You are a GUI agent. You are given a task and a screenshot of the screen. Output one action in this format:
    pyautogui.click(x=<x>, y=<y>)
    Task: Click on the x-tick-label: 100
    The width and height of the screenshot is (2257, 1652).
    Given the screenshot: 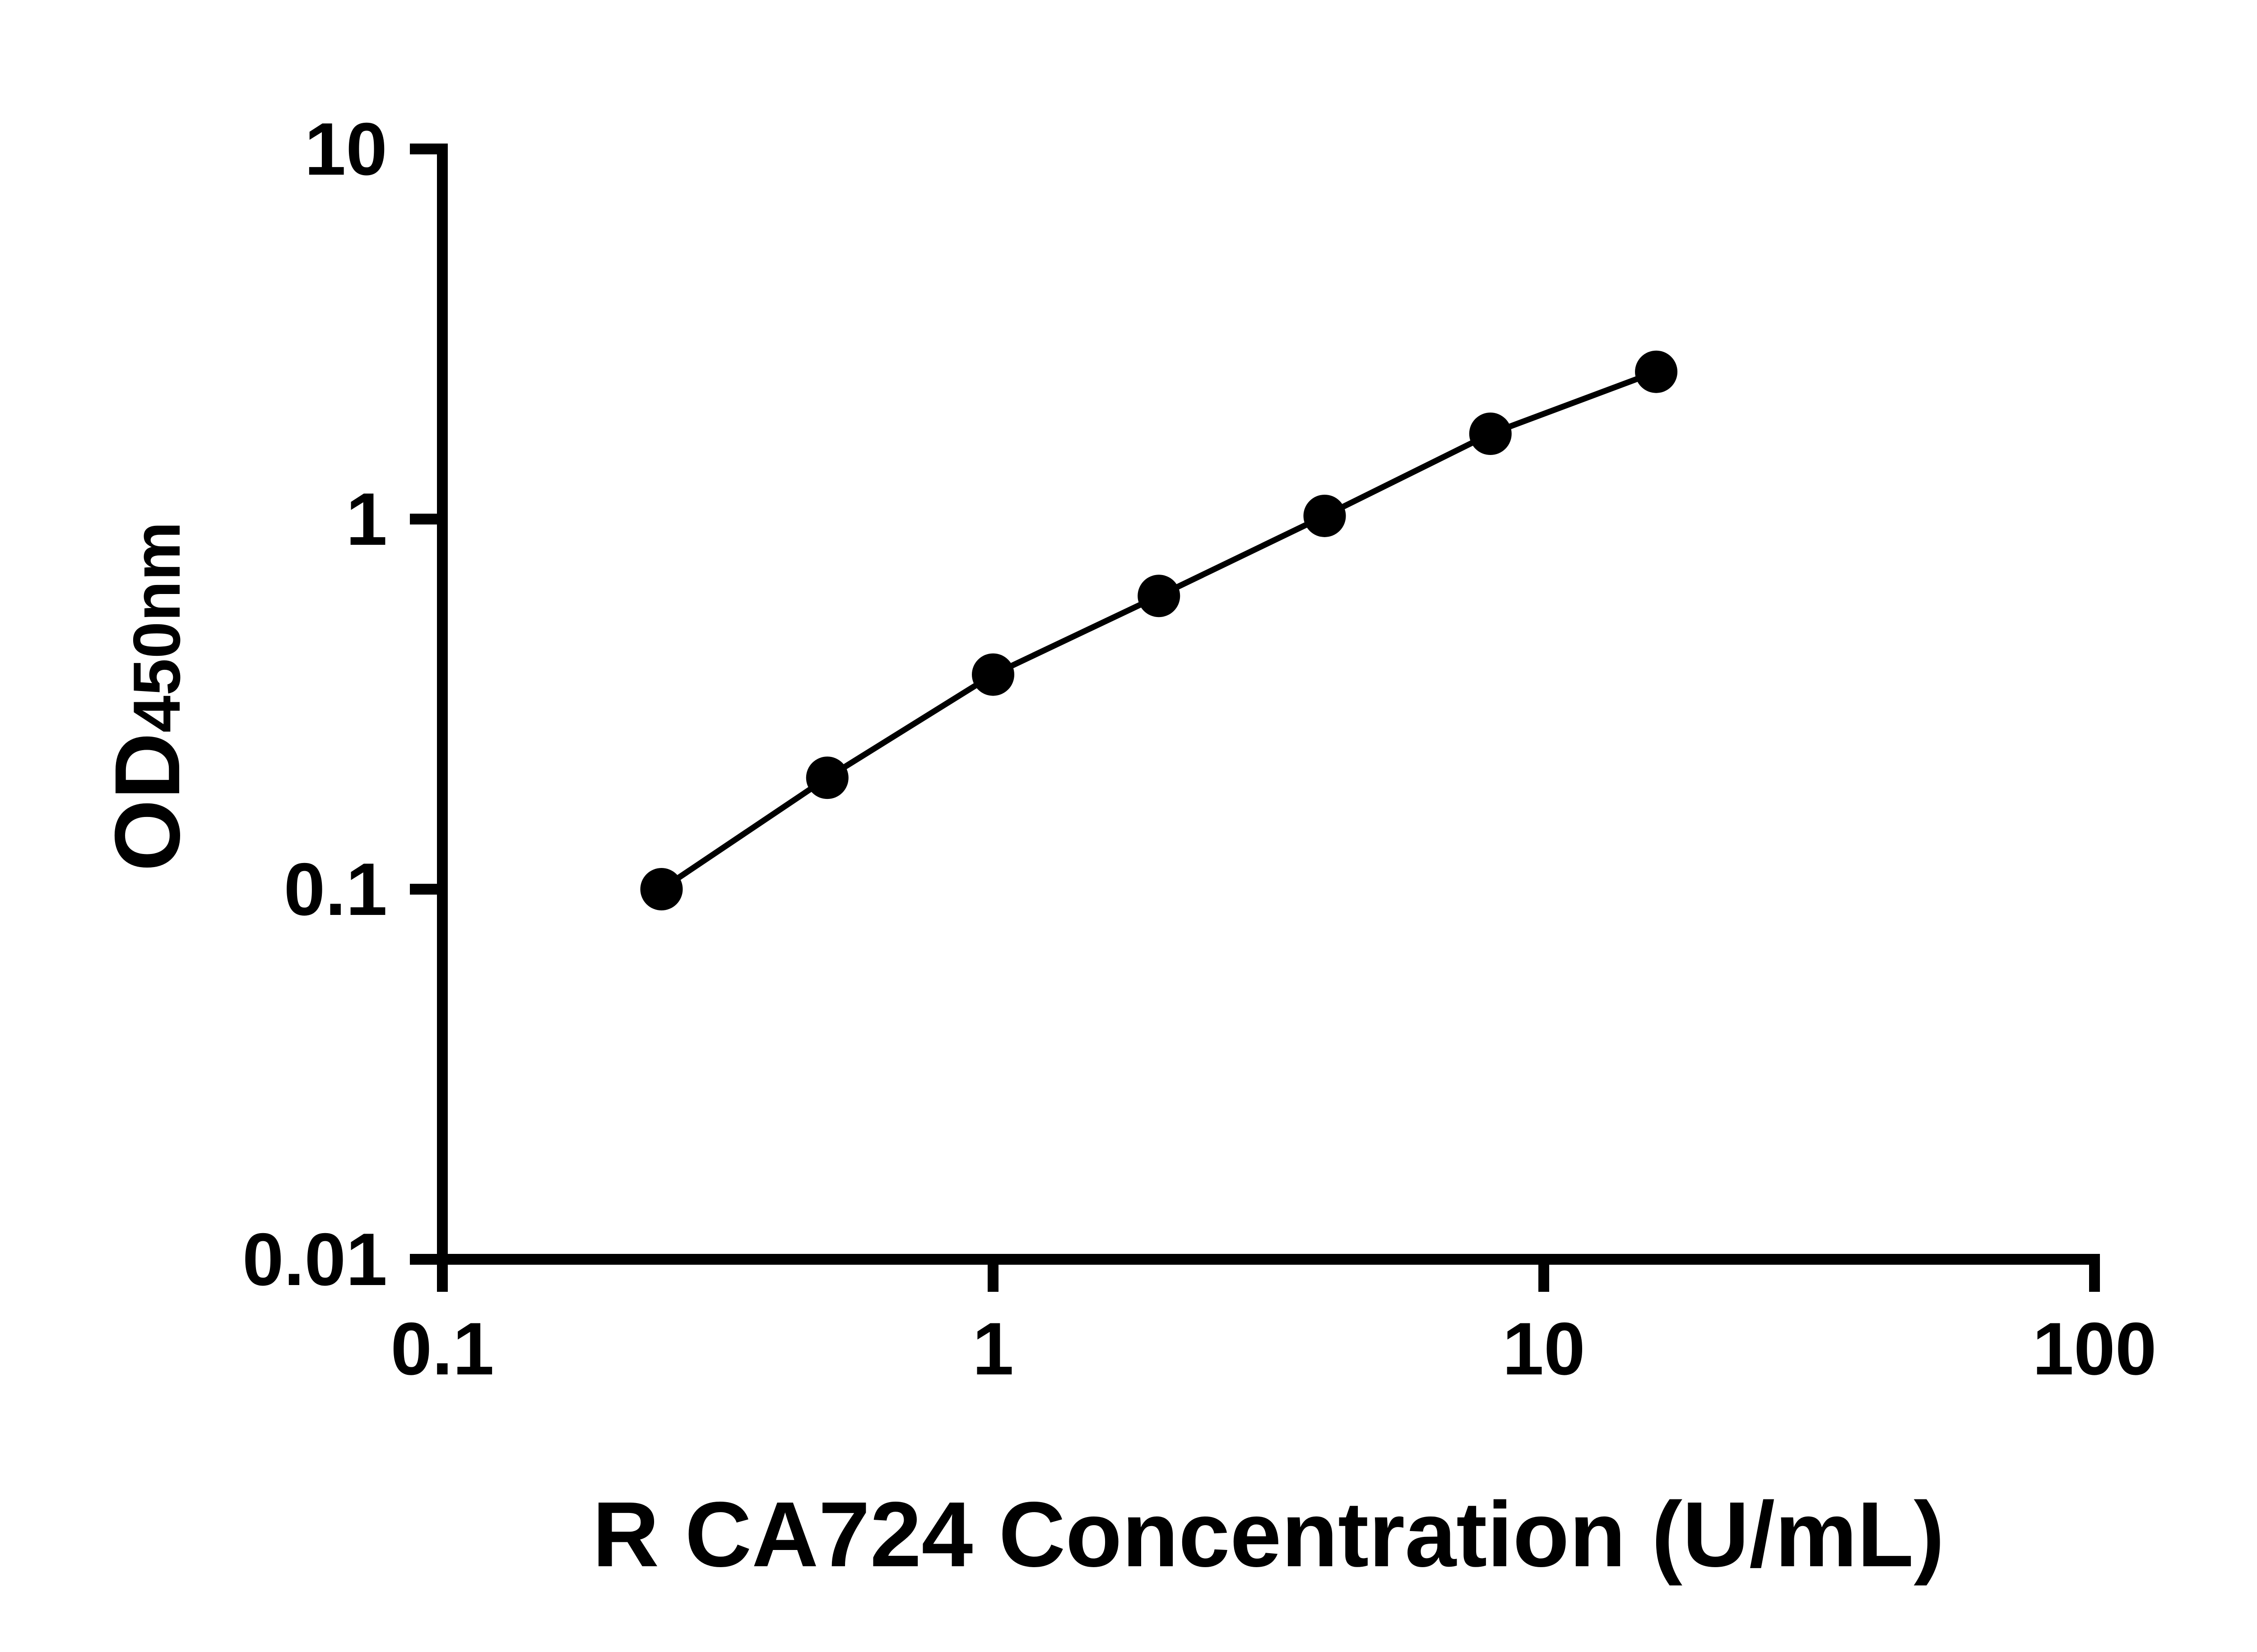 What is the action you would take?
    pyautogui.click(x=2094, y=1348)
    